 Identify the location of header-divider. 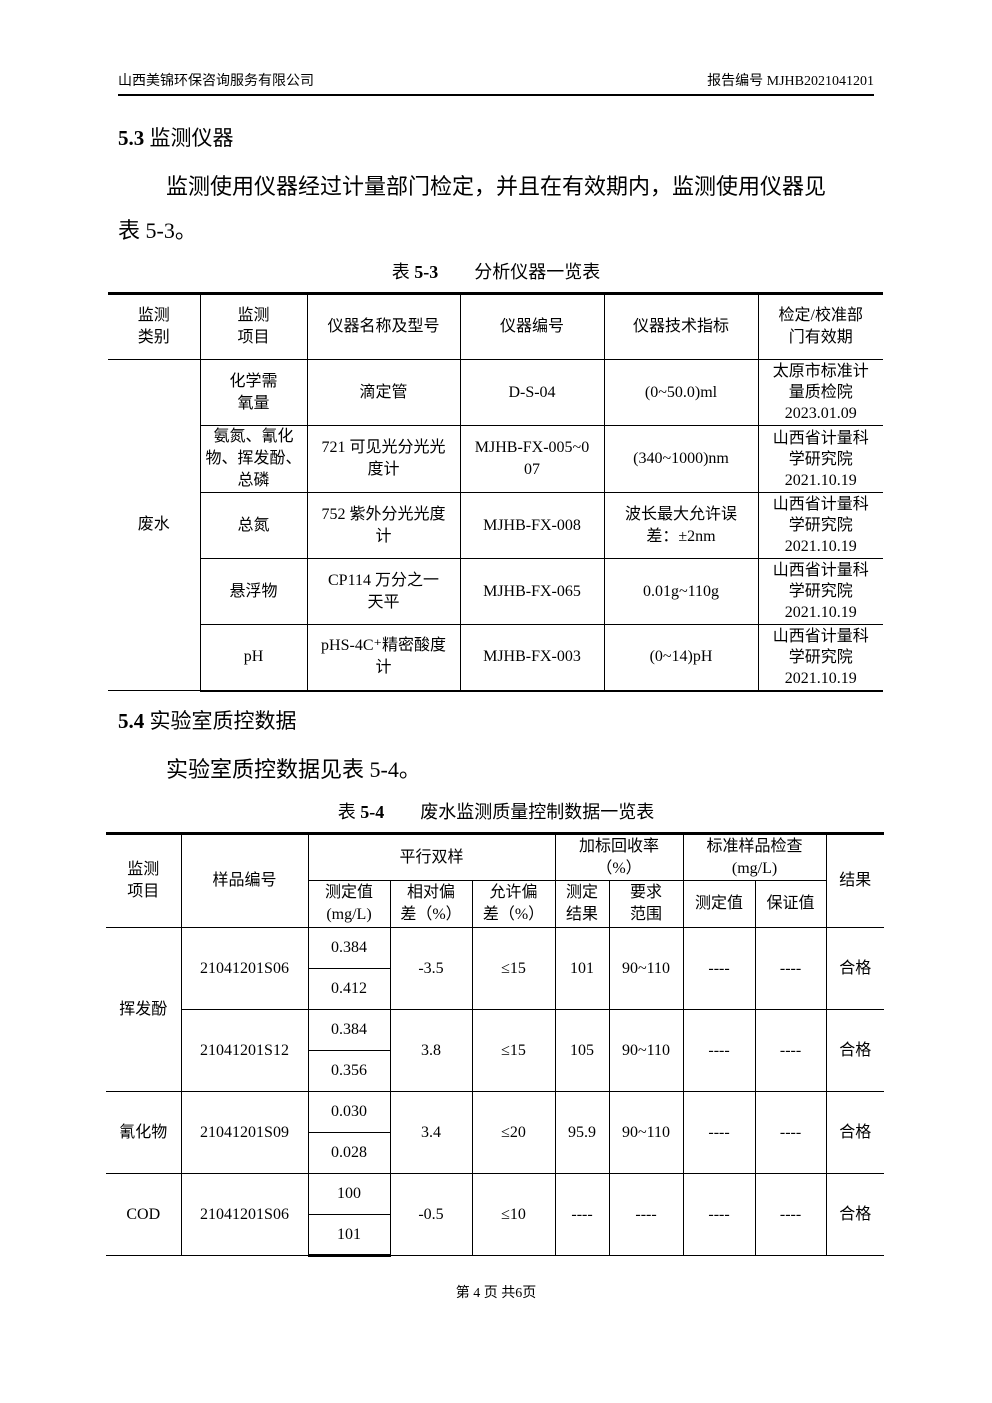
(496, 95).